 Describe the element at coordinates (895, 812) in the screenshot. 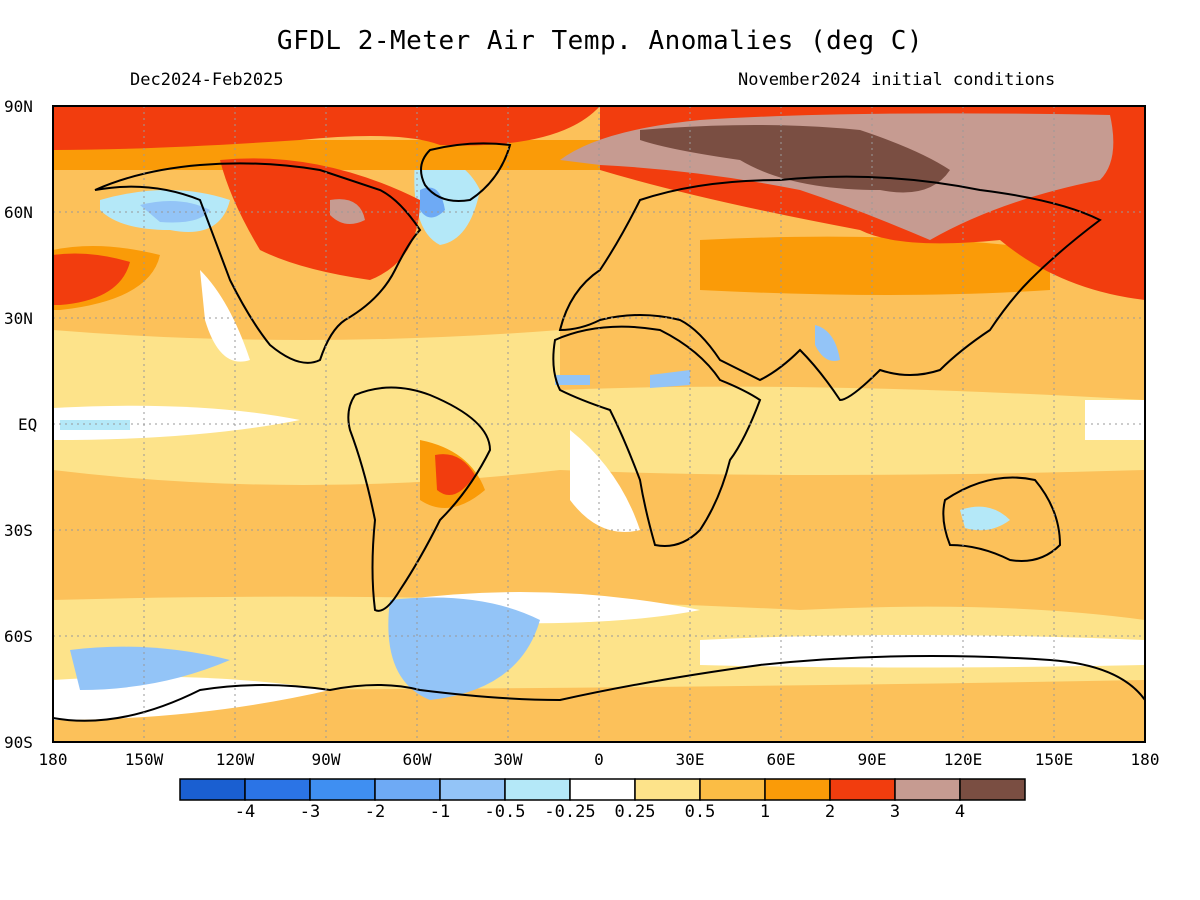

I see `colorbar-tick-label: 3` at that location.